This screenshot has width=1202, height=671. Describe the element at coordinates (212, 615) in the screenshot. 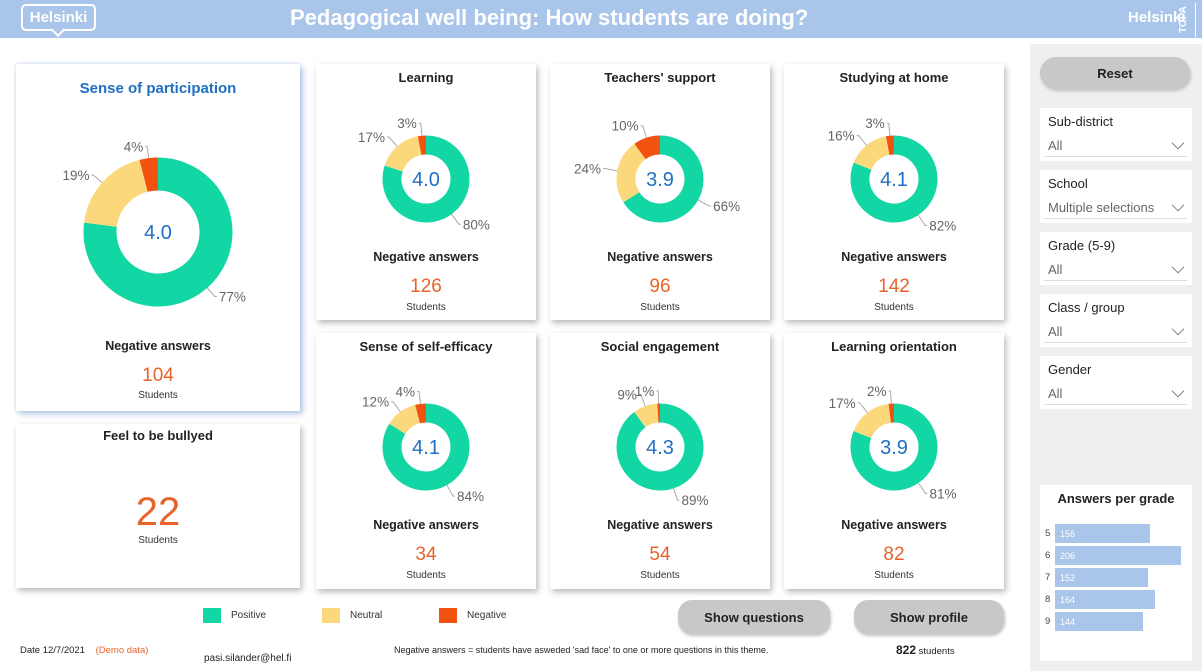

I see `legend-swatch-positive` at that location.